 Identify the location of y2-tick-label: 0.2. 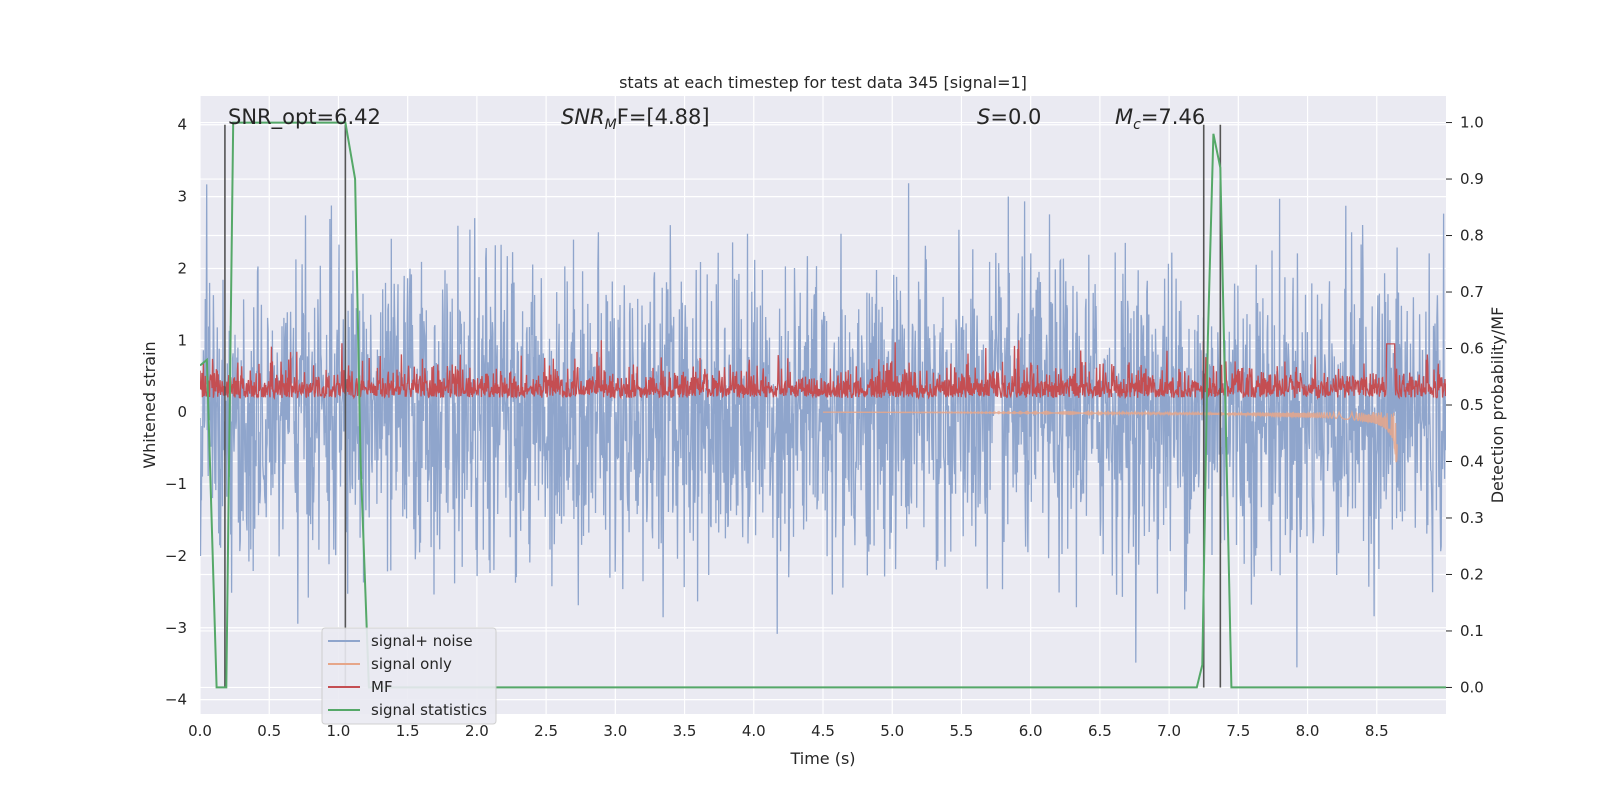
(1472, 574).